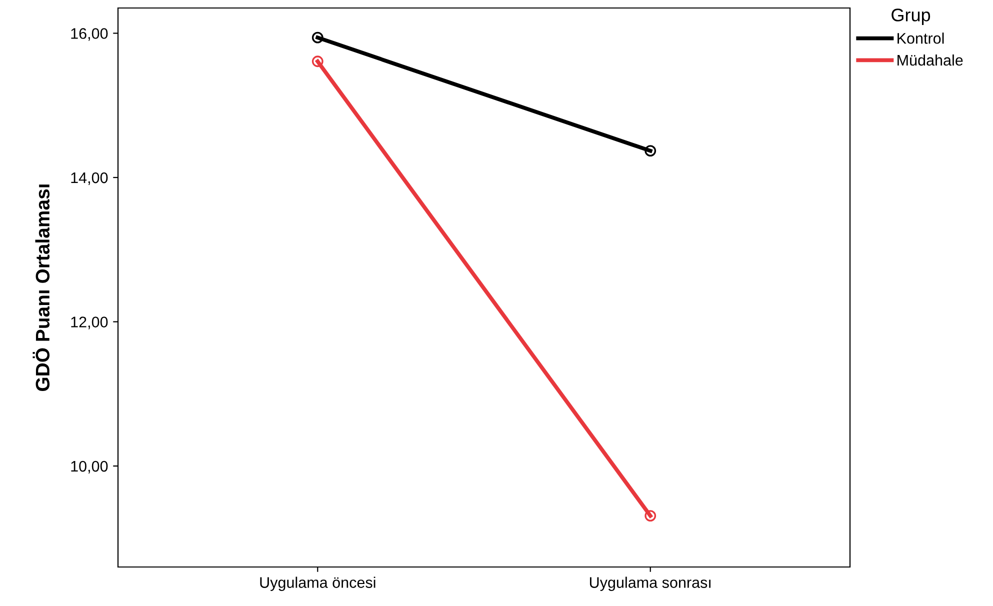 This screenshot has height=606, width=993. I want to click on x-tick-label: Uygulama öncesi, so click(318, 583).